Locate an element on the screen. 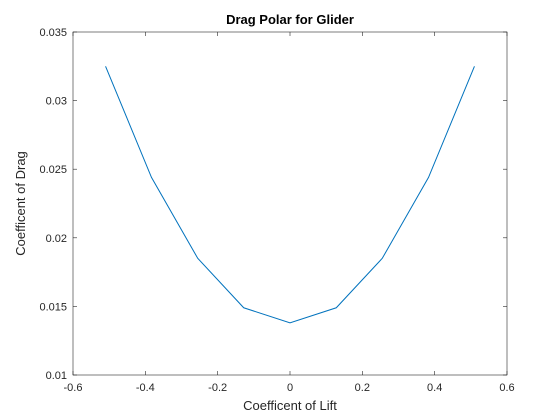 The height and width of the screenshot is (420, 560). x-tick-label: -0.4 is located at coordinates (145, 388).